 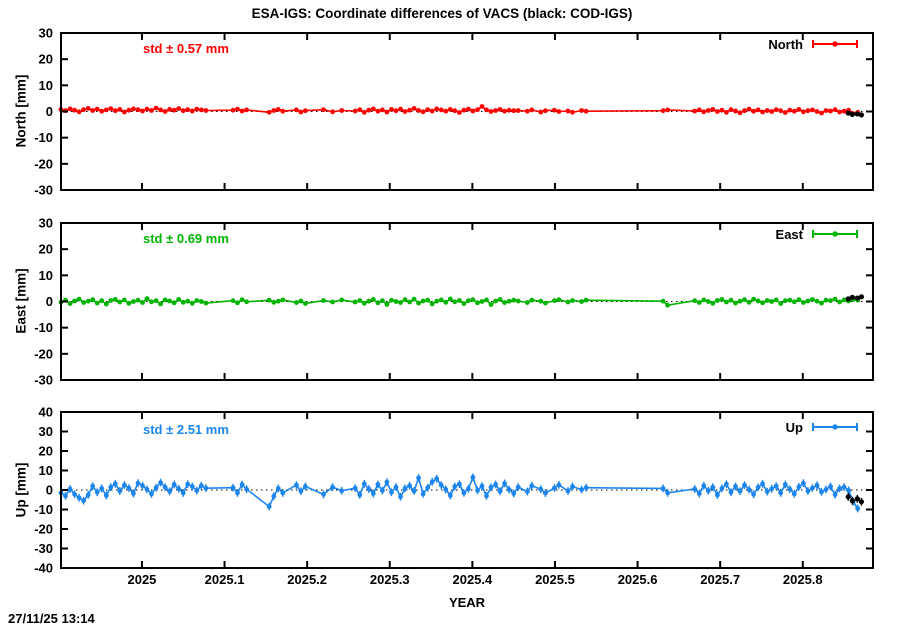 What do you see at coordinates (555, 579) in the screenshot?
I see `x-tick-label: 2025.5` at bounding box center [555, 579].